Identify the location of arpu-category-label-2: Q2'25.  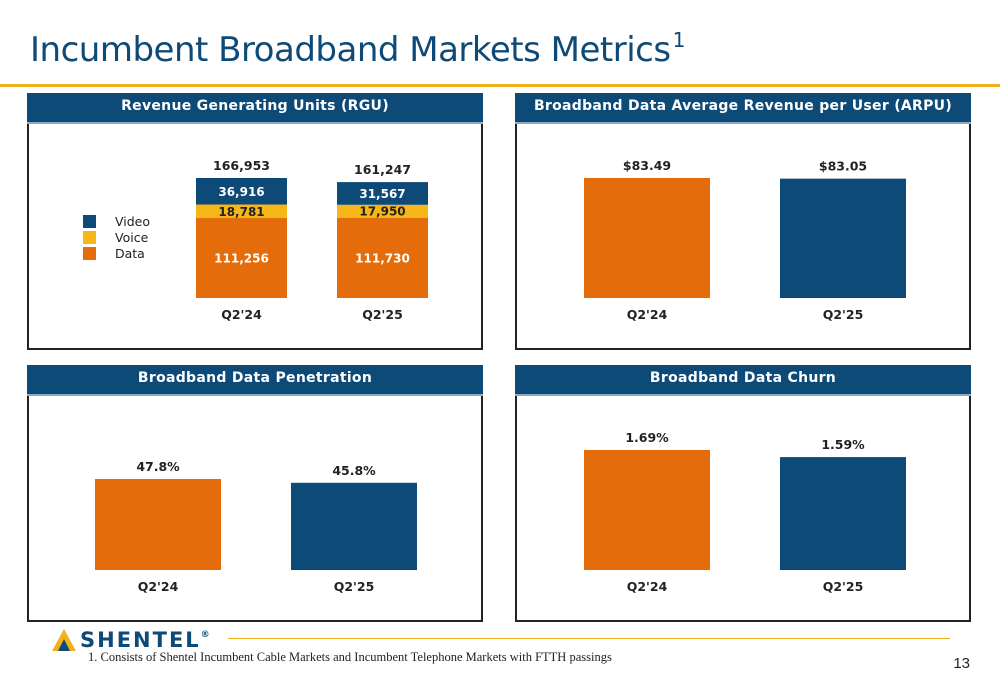
(843, 314).